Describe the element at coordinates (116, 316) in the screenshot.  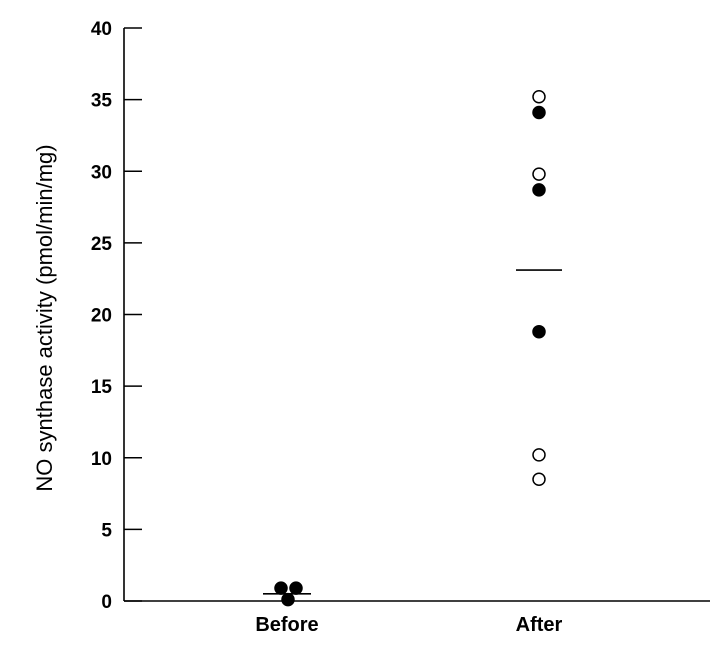
I see `y-ticks: 0 5 10 15 20 25 30 35 40` at that location.